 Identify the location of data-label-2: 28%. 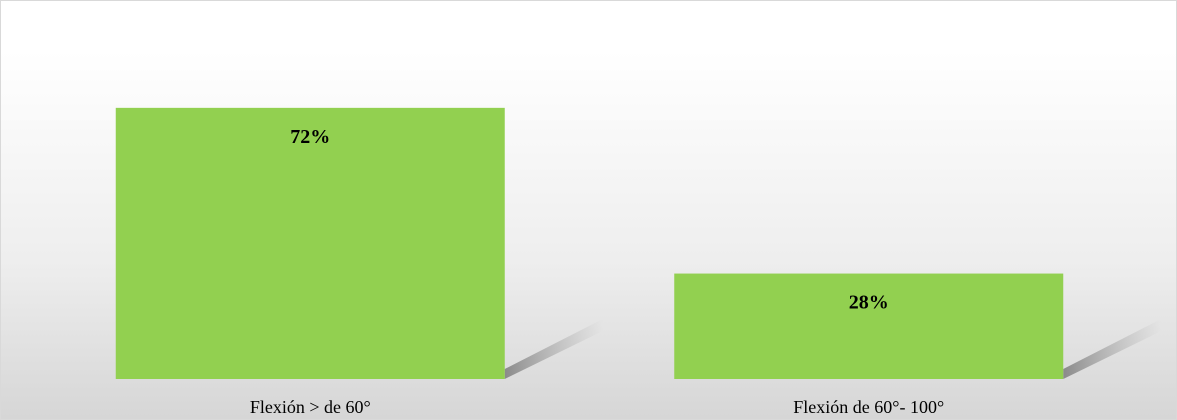
(869, 303).